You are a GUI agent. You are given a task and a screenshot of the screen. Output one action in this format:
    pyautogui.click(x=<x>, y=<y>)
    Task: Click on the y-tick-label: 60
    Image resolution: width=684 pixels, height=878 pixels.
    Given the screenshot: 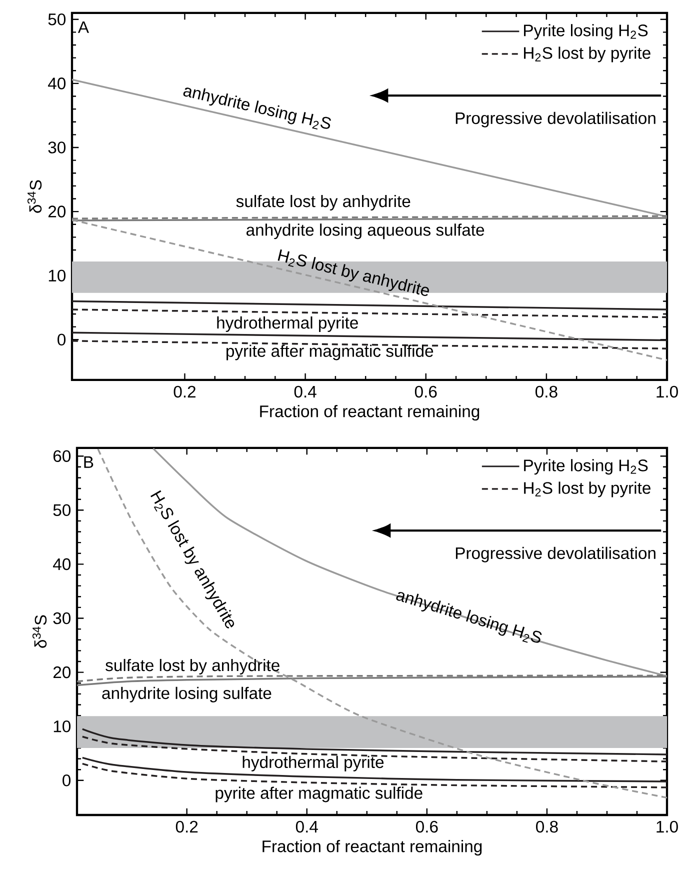 What is the action you would take?
    pyautogui.click(x=61, y=456)
    